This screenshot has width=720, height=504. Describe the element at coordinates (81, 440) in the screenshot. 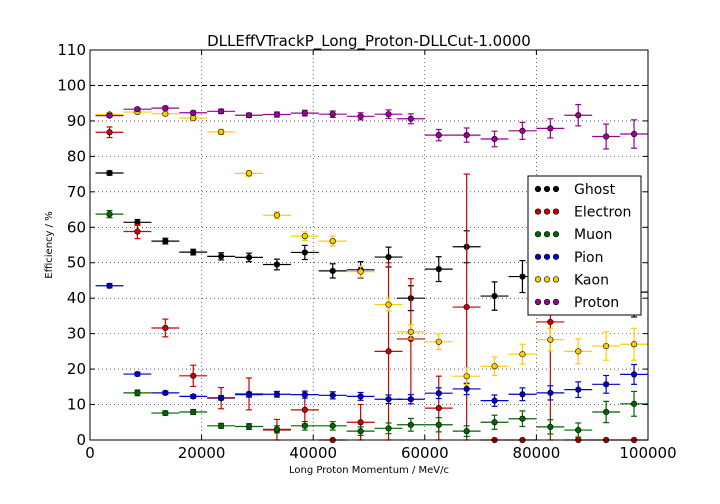

I see `y-tick-label: 0` at that location.